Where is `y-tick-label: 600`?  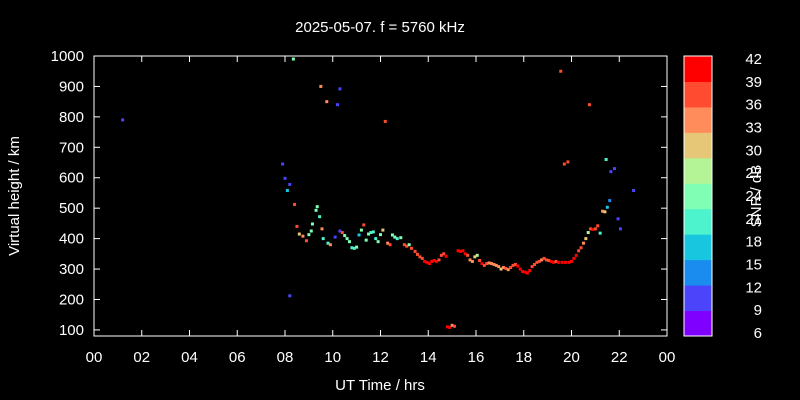
y-tick-label: 600 is located at coordinates (71, 178).